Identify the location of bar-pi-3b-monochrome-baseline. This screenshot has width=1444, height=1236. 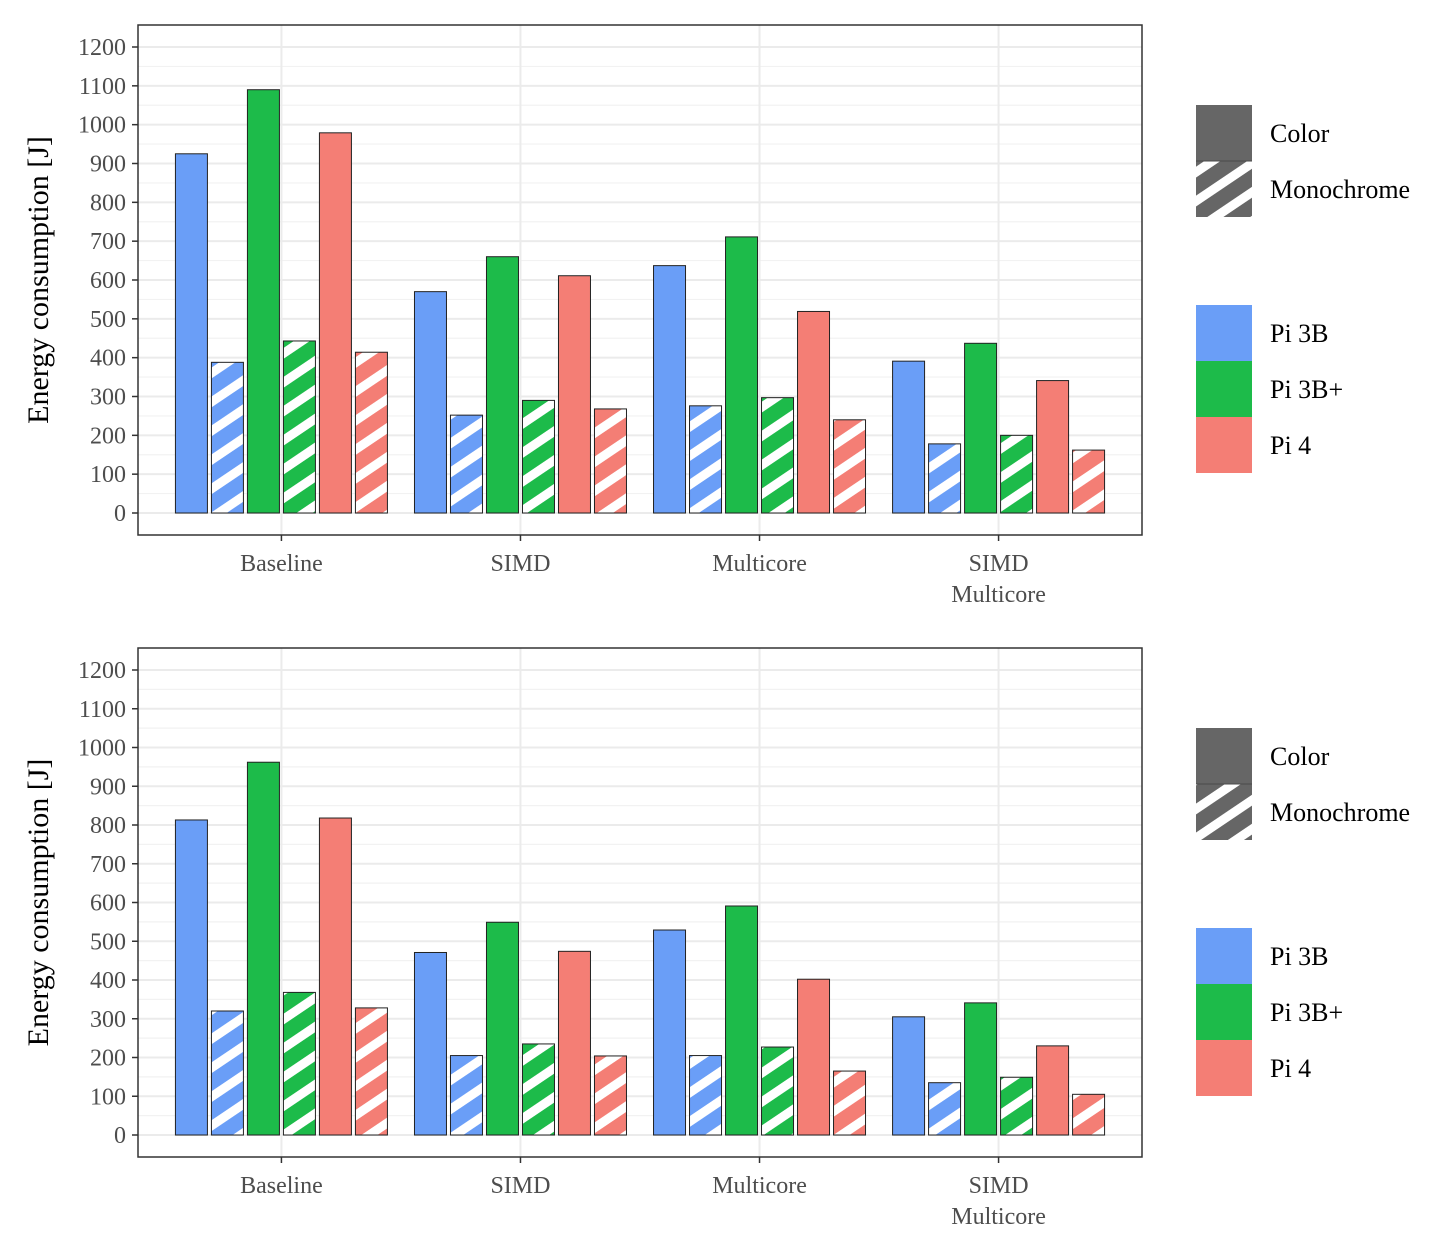
(227, 437).